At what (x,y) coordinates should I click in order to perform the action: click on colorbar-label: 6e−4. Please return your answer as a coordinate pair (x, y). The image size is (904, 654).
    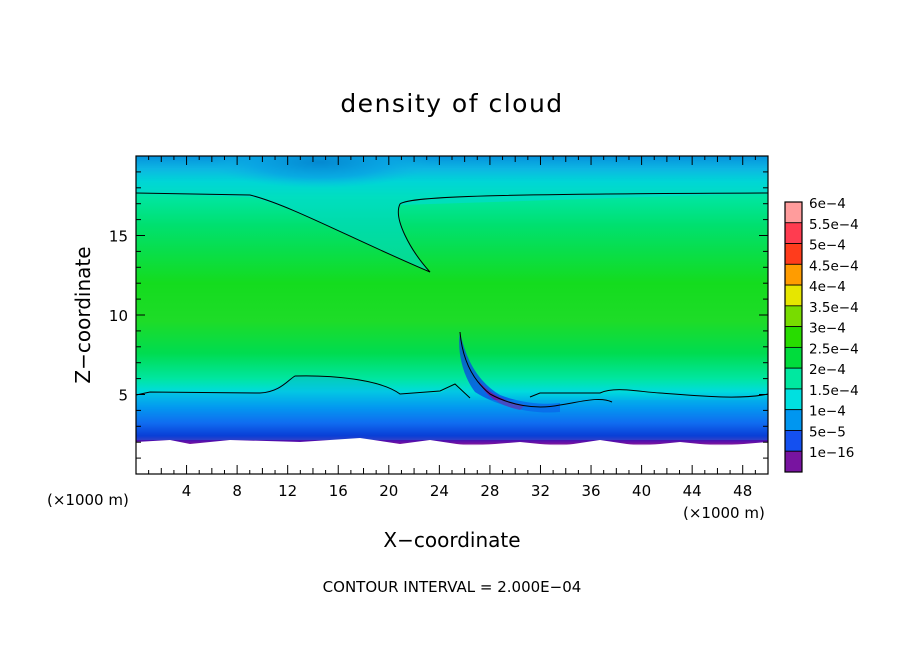
    Looking at the image, I should click on (827, 204).